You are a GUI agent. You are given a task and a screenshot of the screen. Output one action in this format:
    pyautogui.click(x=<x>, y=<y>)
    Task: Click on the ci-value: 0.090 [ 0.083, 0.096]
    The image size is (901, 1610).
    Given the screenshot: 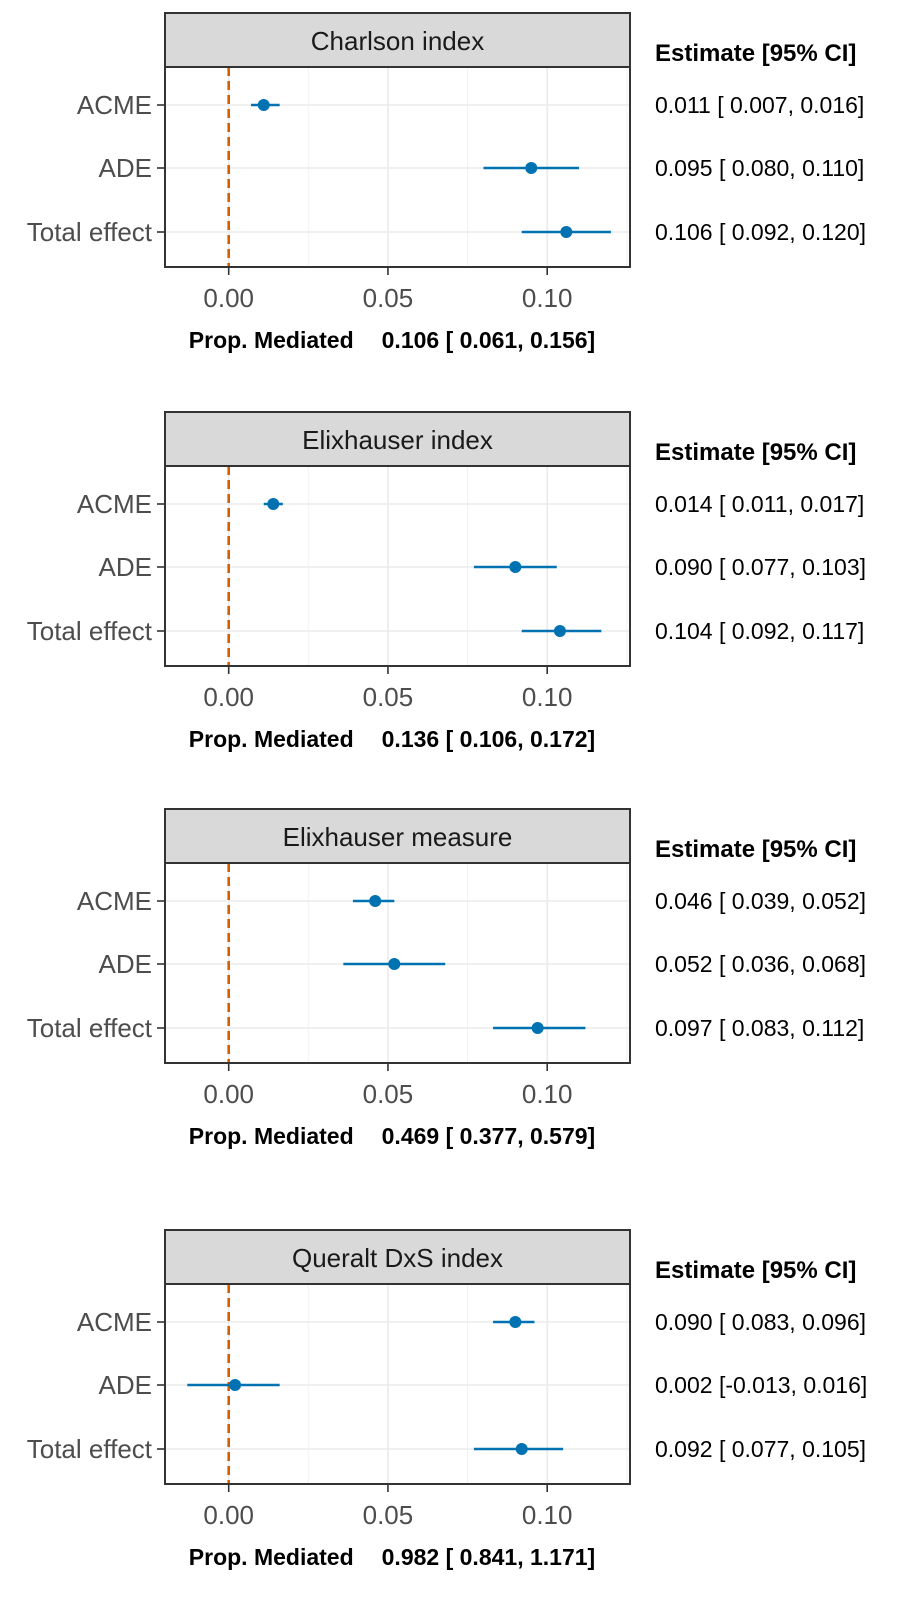 What is the action you would take?
    pyautogui.click(x=760, y=1322)
    